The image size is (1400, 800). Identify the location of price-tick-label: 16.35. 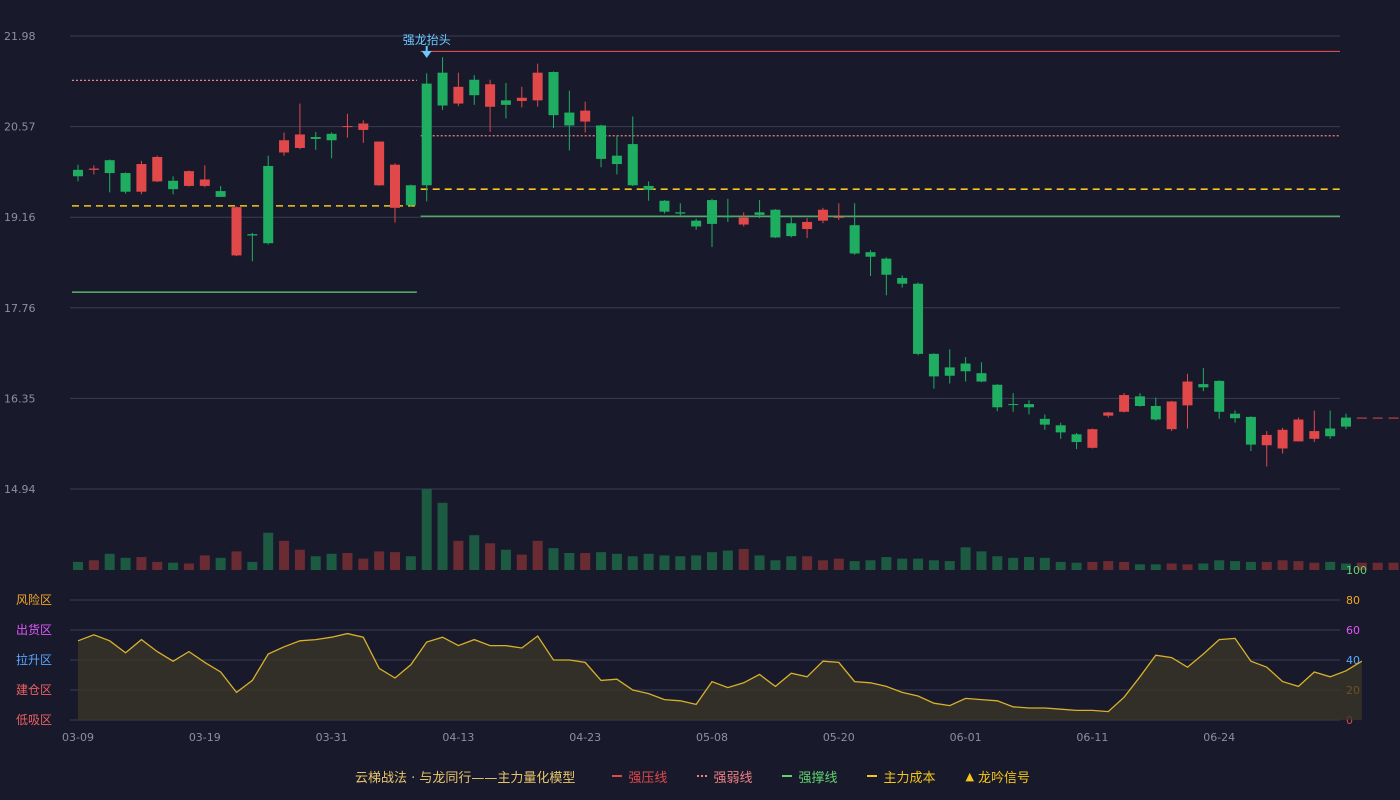
(20, 398).